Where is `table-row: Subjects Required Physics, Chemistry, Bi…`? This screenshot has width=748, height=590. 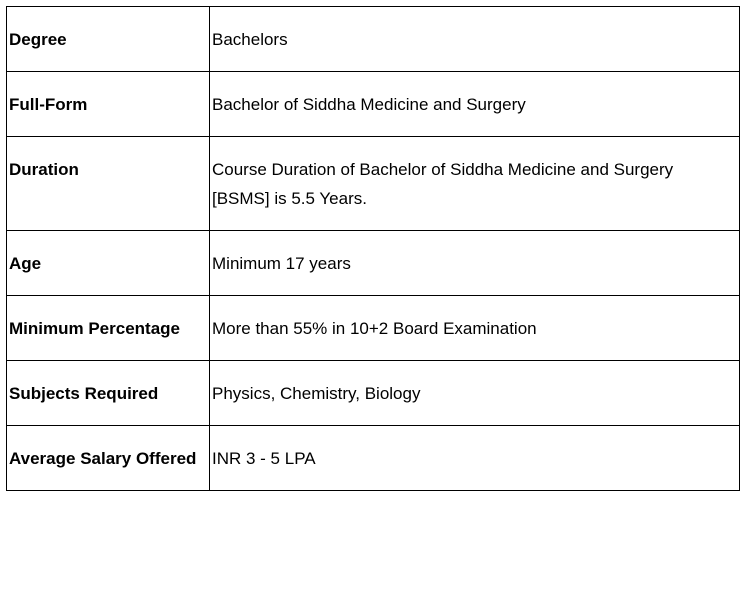 table-row: Subjects Required Physics, Chemistry, Bi… is located at coordinates (373, 393).